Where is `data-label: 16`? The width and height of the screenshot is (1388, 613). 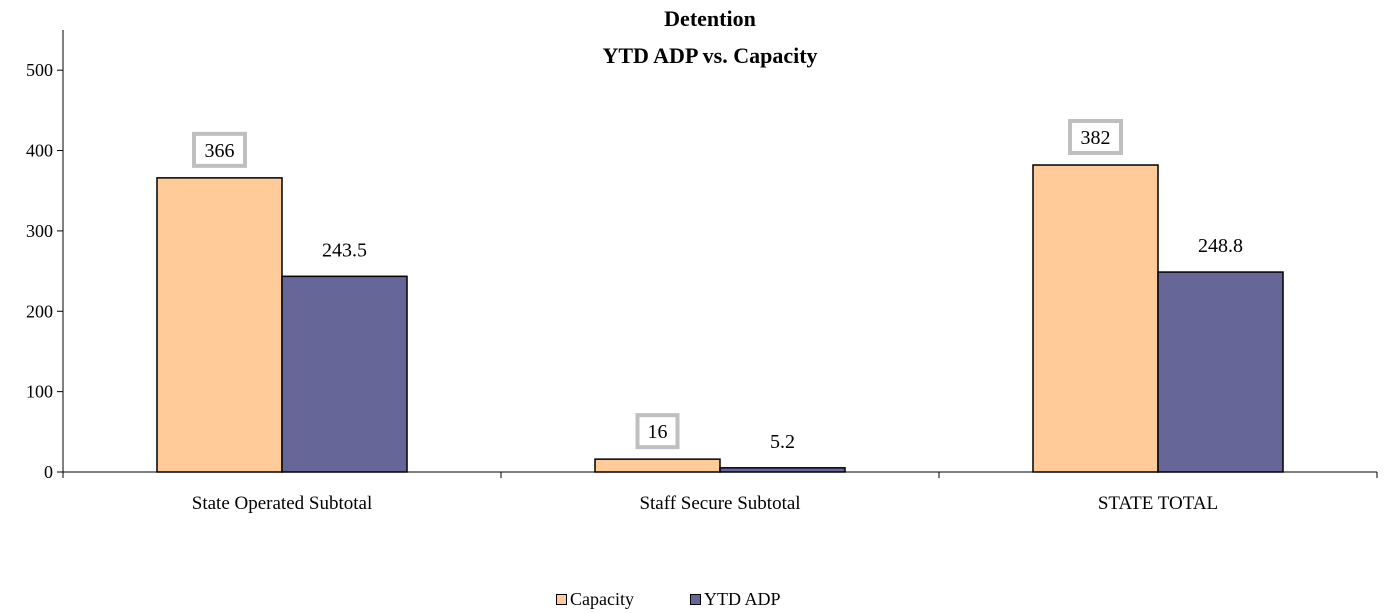
data-label: 16 is located at coordinates (658, 432).